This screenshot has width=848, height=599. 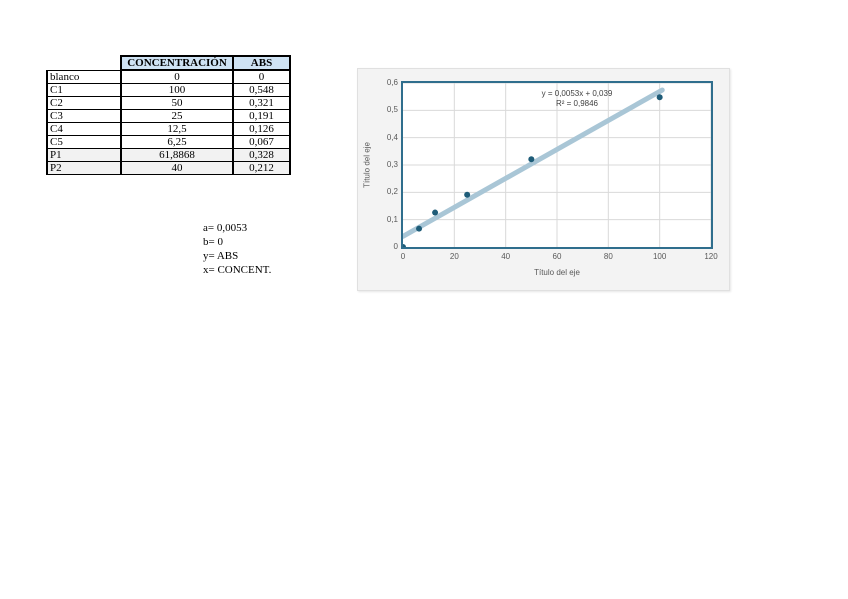 What do you see at coordinates (261, 63) in the screenshot?
I see `table-header-abs: ABS` at bounding box center [261, 63].